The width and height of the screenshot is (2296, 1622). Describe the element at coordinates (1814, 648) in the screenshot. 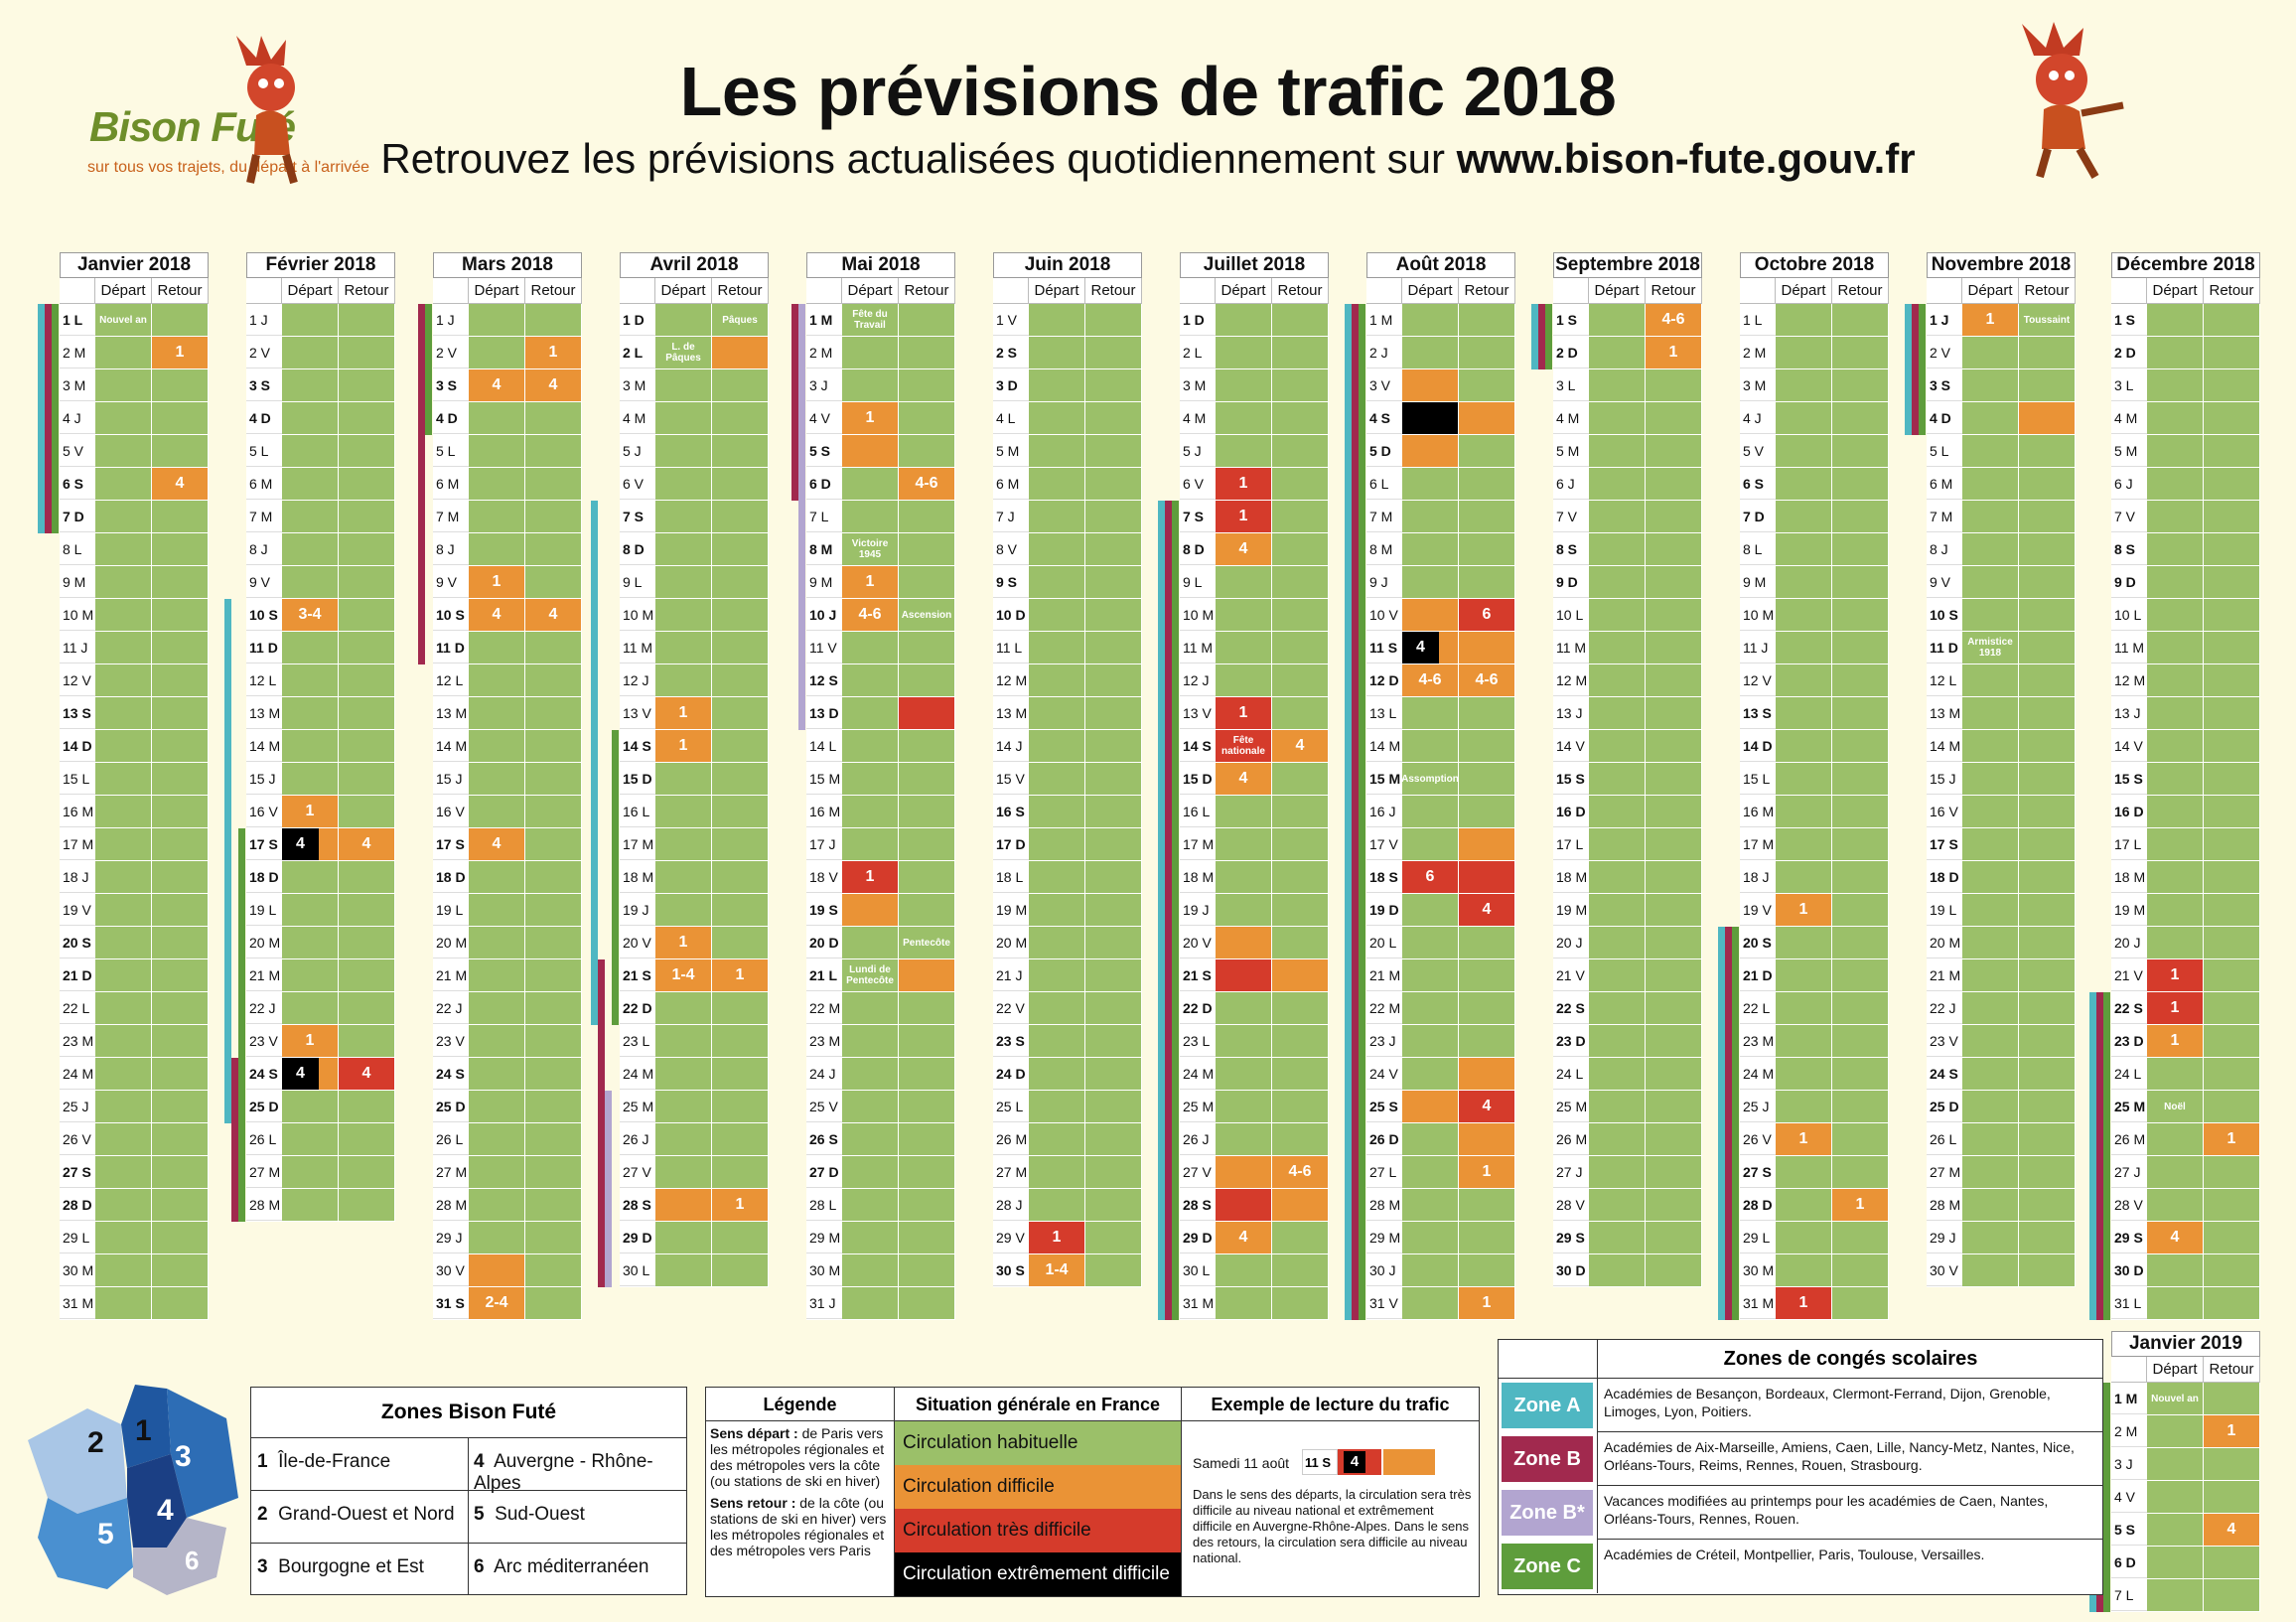

I see `day-row: 11 J` at that location.